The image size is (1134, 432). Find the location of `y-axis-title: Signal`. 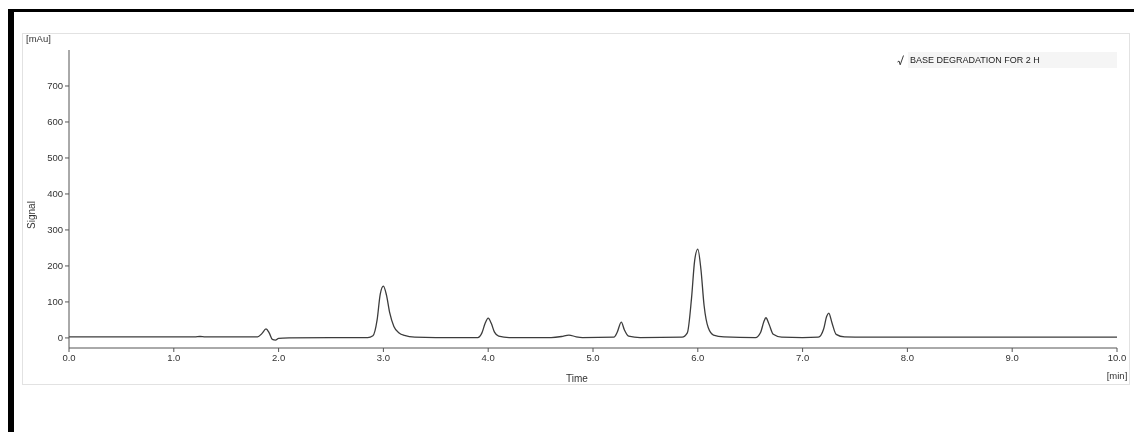

y-axis-title: Signal is located at coordinates (31, 215).